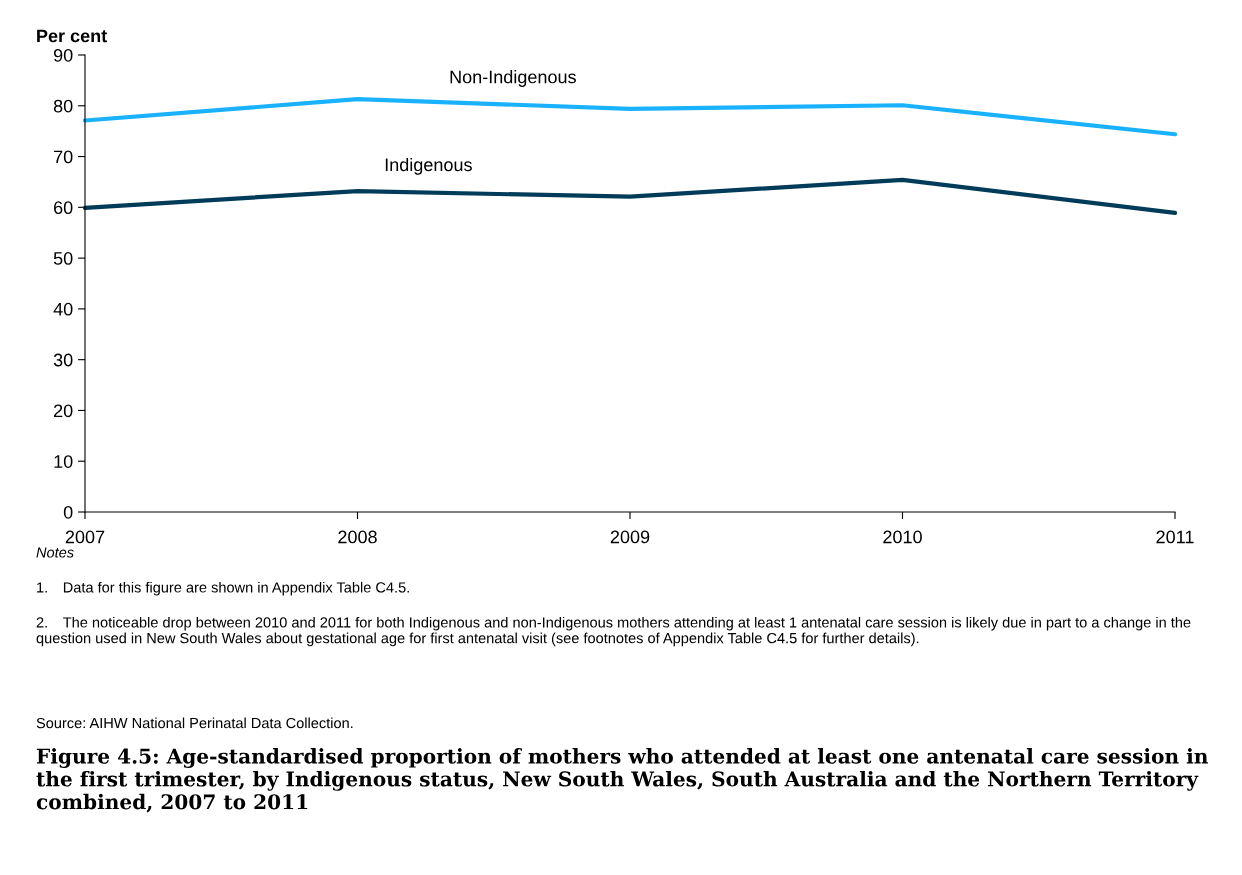 Image resolution: width=1242 pixels, height=875 pixels. I want to click on y-tick-label: 80, so click(63, 106).